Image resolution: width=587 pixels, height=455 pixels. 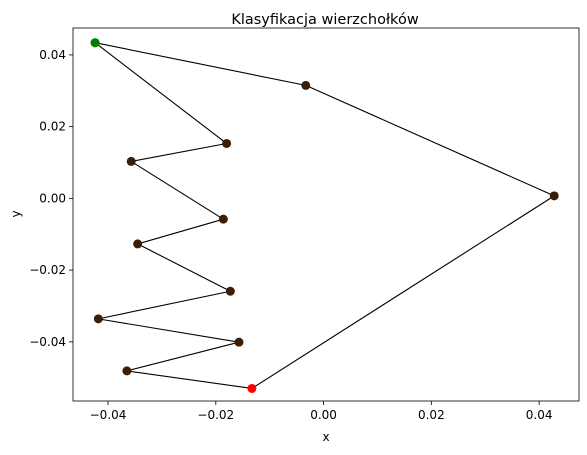 I want to click on x-tick-label: 0.00, so click(x=323, y=415).